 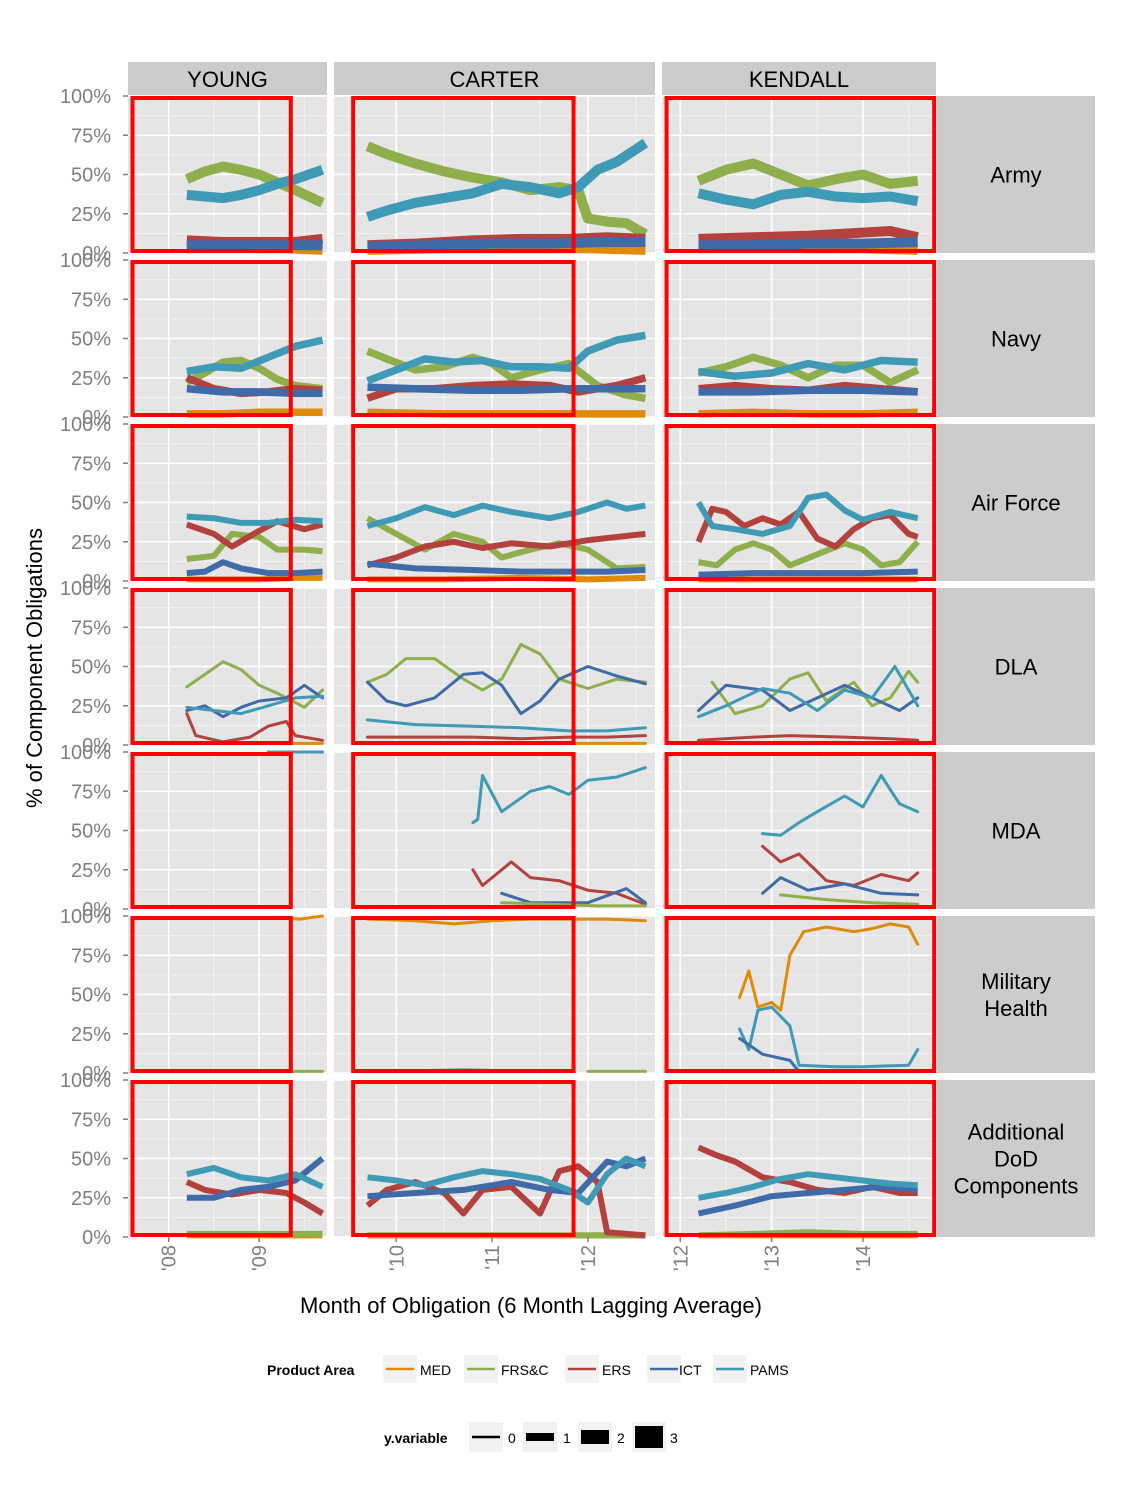 What do you see at coordinates (690, 1370) in the screenshot?
I see `legend-label-ict: ICT` at bounding box center [690, 1370].